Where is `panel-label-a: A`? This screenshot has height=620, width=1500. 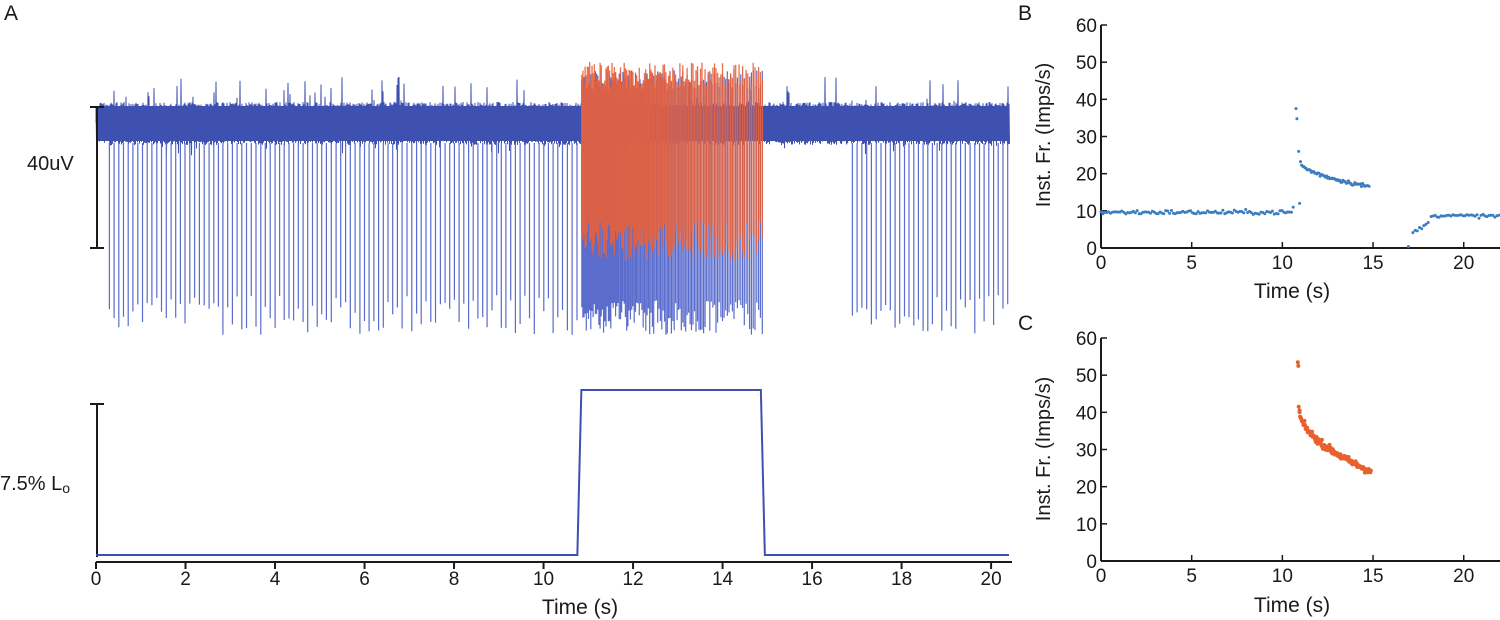 panel-label-a: A is located at coordinates (11, 13).